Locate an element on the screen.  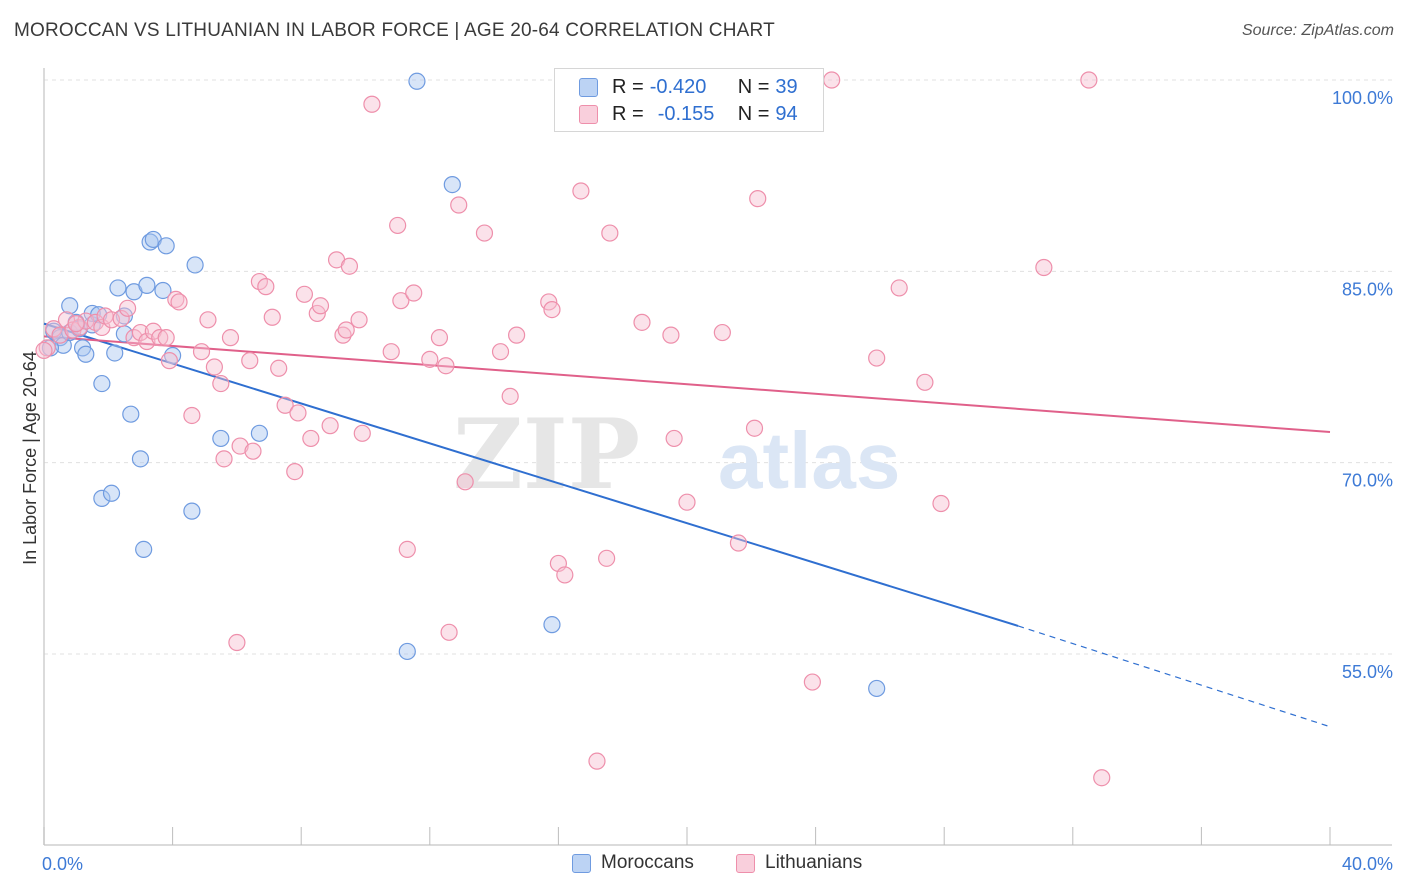
moroccan-trend-extension is located at coordinates (1174, 676).